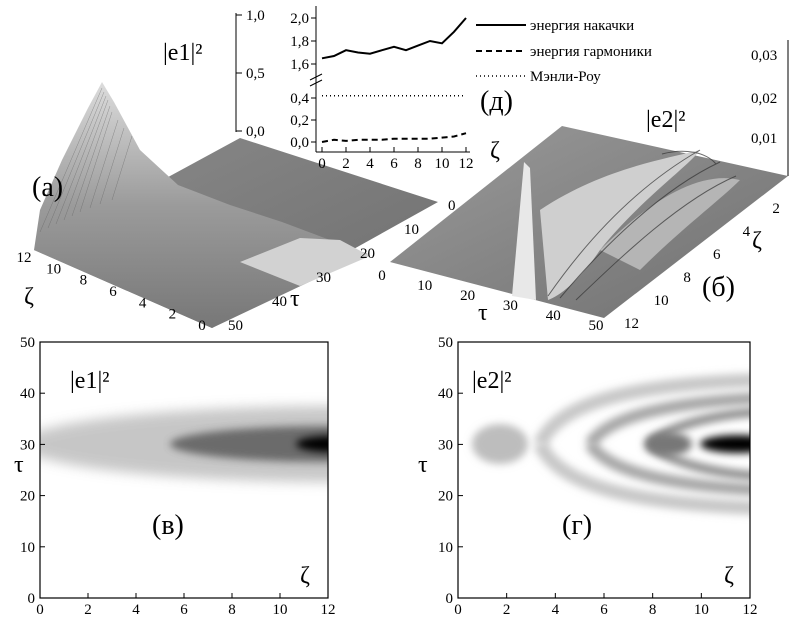 The image size is (798, 621). Describe the element at coordinates (295, 299) in the screenshot. I see `a-tau-axis-label: τ` at that location.